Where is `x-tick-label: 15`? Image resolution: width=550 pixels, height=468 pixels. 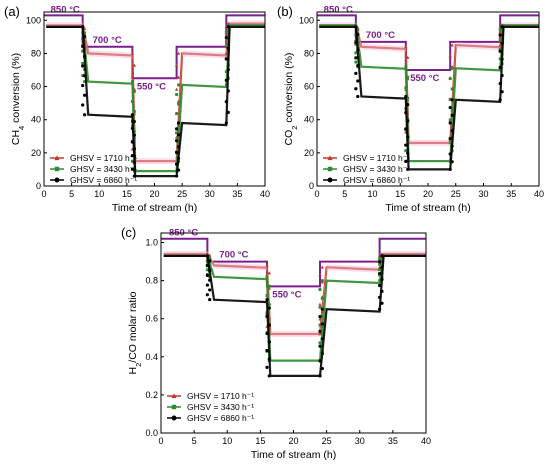 x-tick-label: 15 is located at coordinates (260, 441).